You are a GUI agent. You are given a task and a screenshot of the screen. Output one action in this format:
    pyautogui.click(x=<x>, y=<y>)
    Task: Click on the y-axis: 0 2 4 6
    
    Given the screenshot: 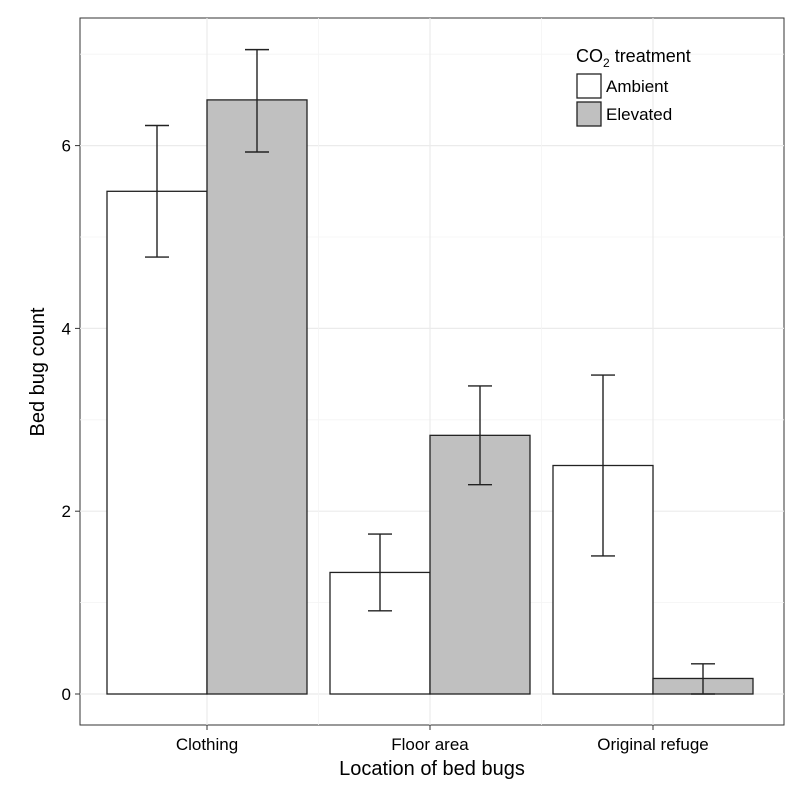 What is the action you would take?
    pyautogui.click(x=71, y=420)
    